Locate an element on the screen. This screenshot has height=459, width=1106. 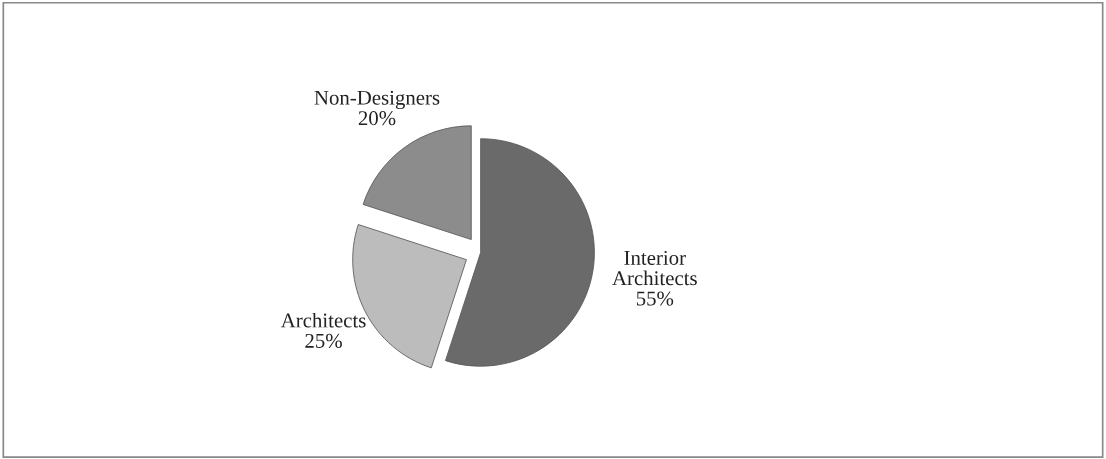
slice-label: Interior Architects is located at coordinates (654, 268).